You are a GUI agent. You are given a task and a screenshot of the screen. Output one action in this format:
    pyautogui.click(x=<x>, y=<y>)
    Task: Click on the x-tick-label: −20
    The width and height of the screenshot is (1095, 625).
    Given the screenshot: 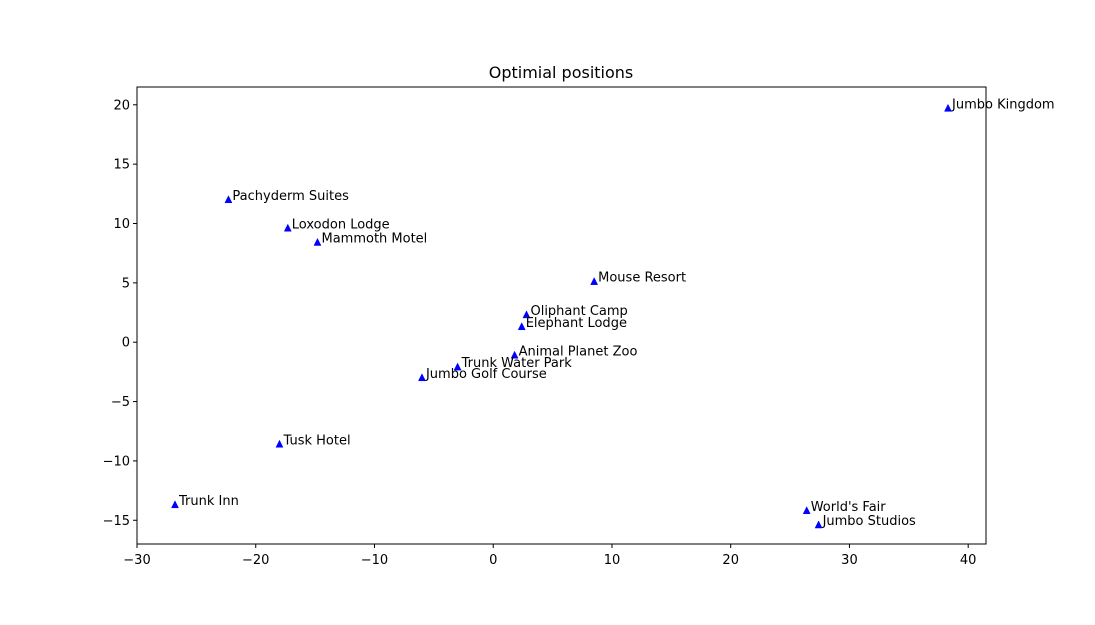 What is the action you would take?
    pyautogui.click(x=255, y=560)
    